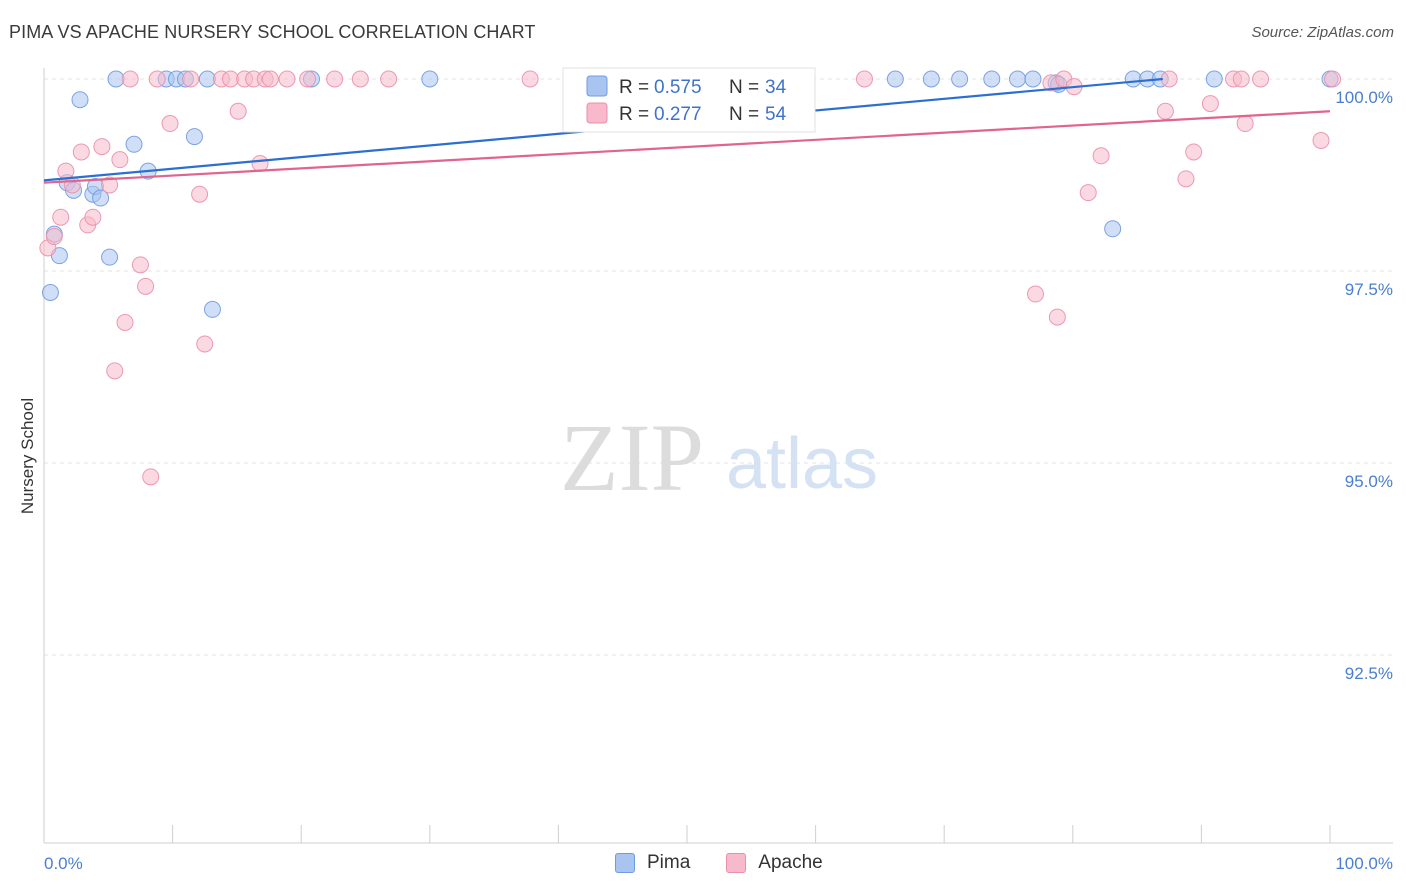 The width and height of the screenshot is (1406, 892). I want to click on x-tick-label-left: 0.0%, so click(63, 863).